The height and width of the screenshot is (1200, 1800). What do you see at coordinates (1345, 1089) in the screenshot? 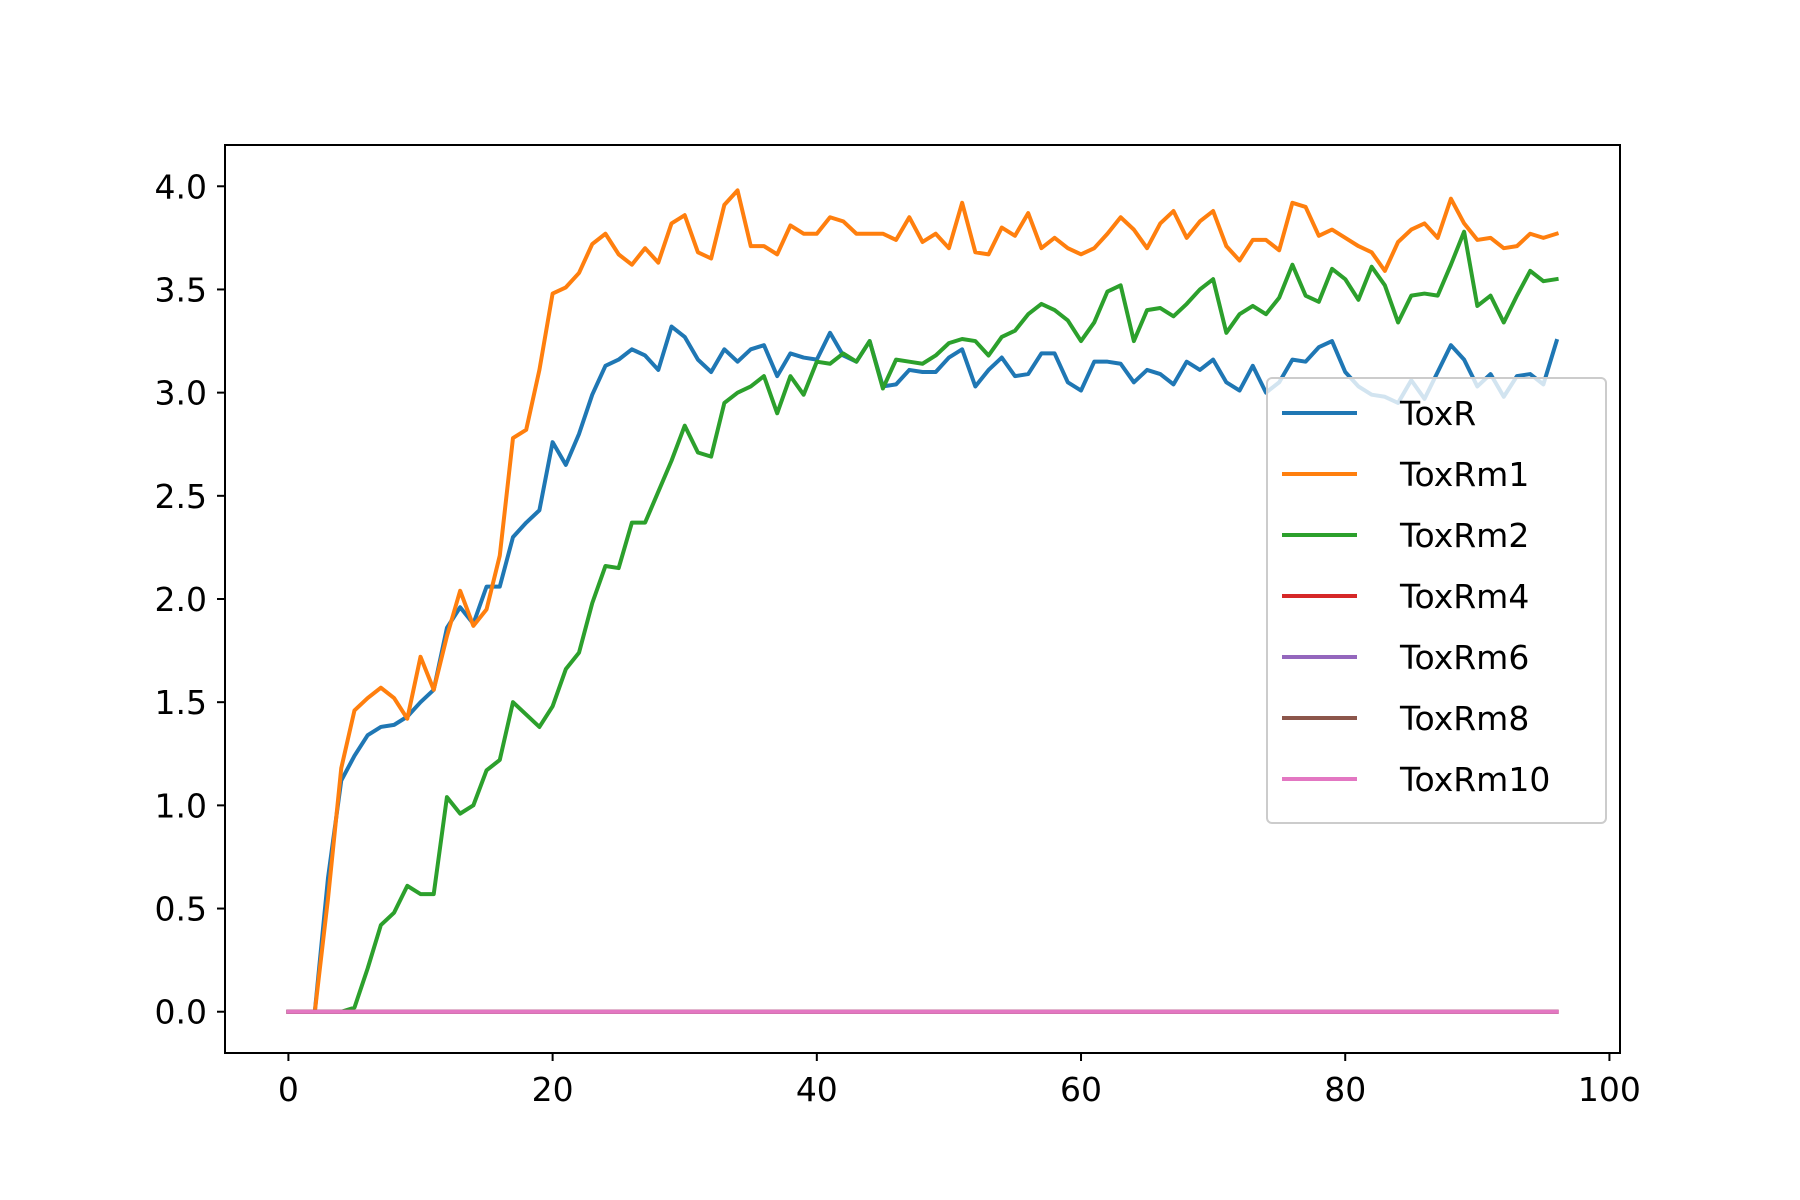
I see `x-tick-label: 80` at bounding box center [1345, 1089].